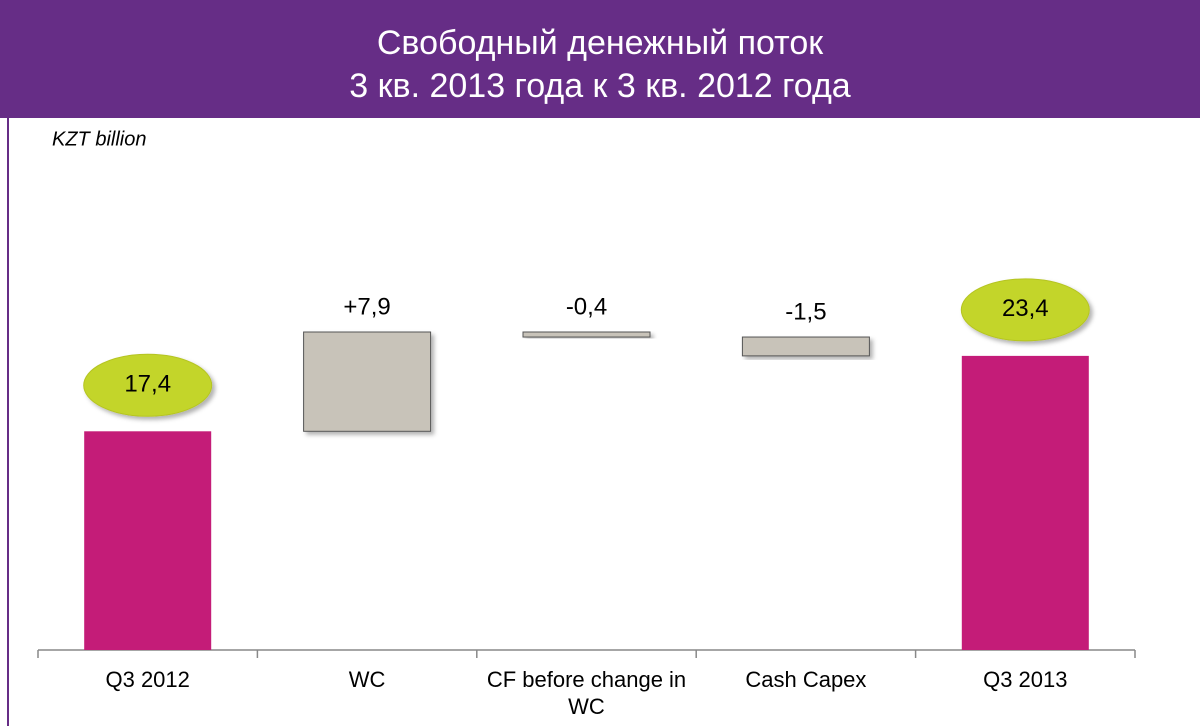 Image resolution: width=1200 pixels, height=726 pixels. I want to click on x-tick-label: Q3 2012, so click(147, 679).